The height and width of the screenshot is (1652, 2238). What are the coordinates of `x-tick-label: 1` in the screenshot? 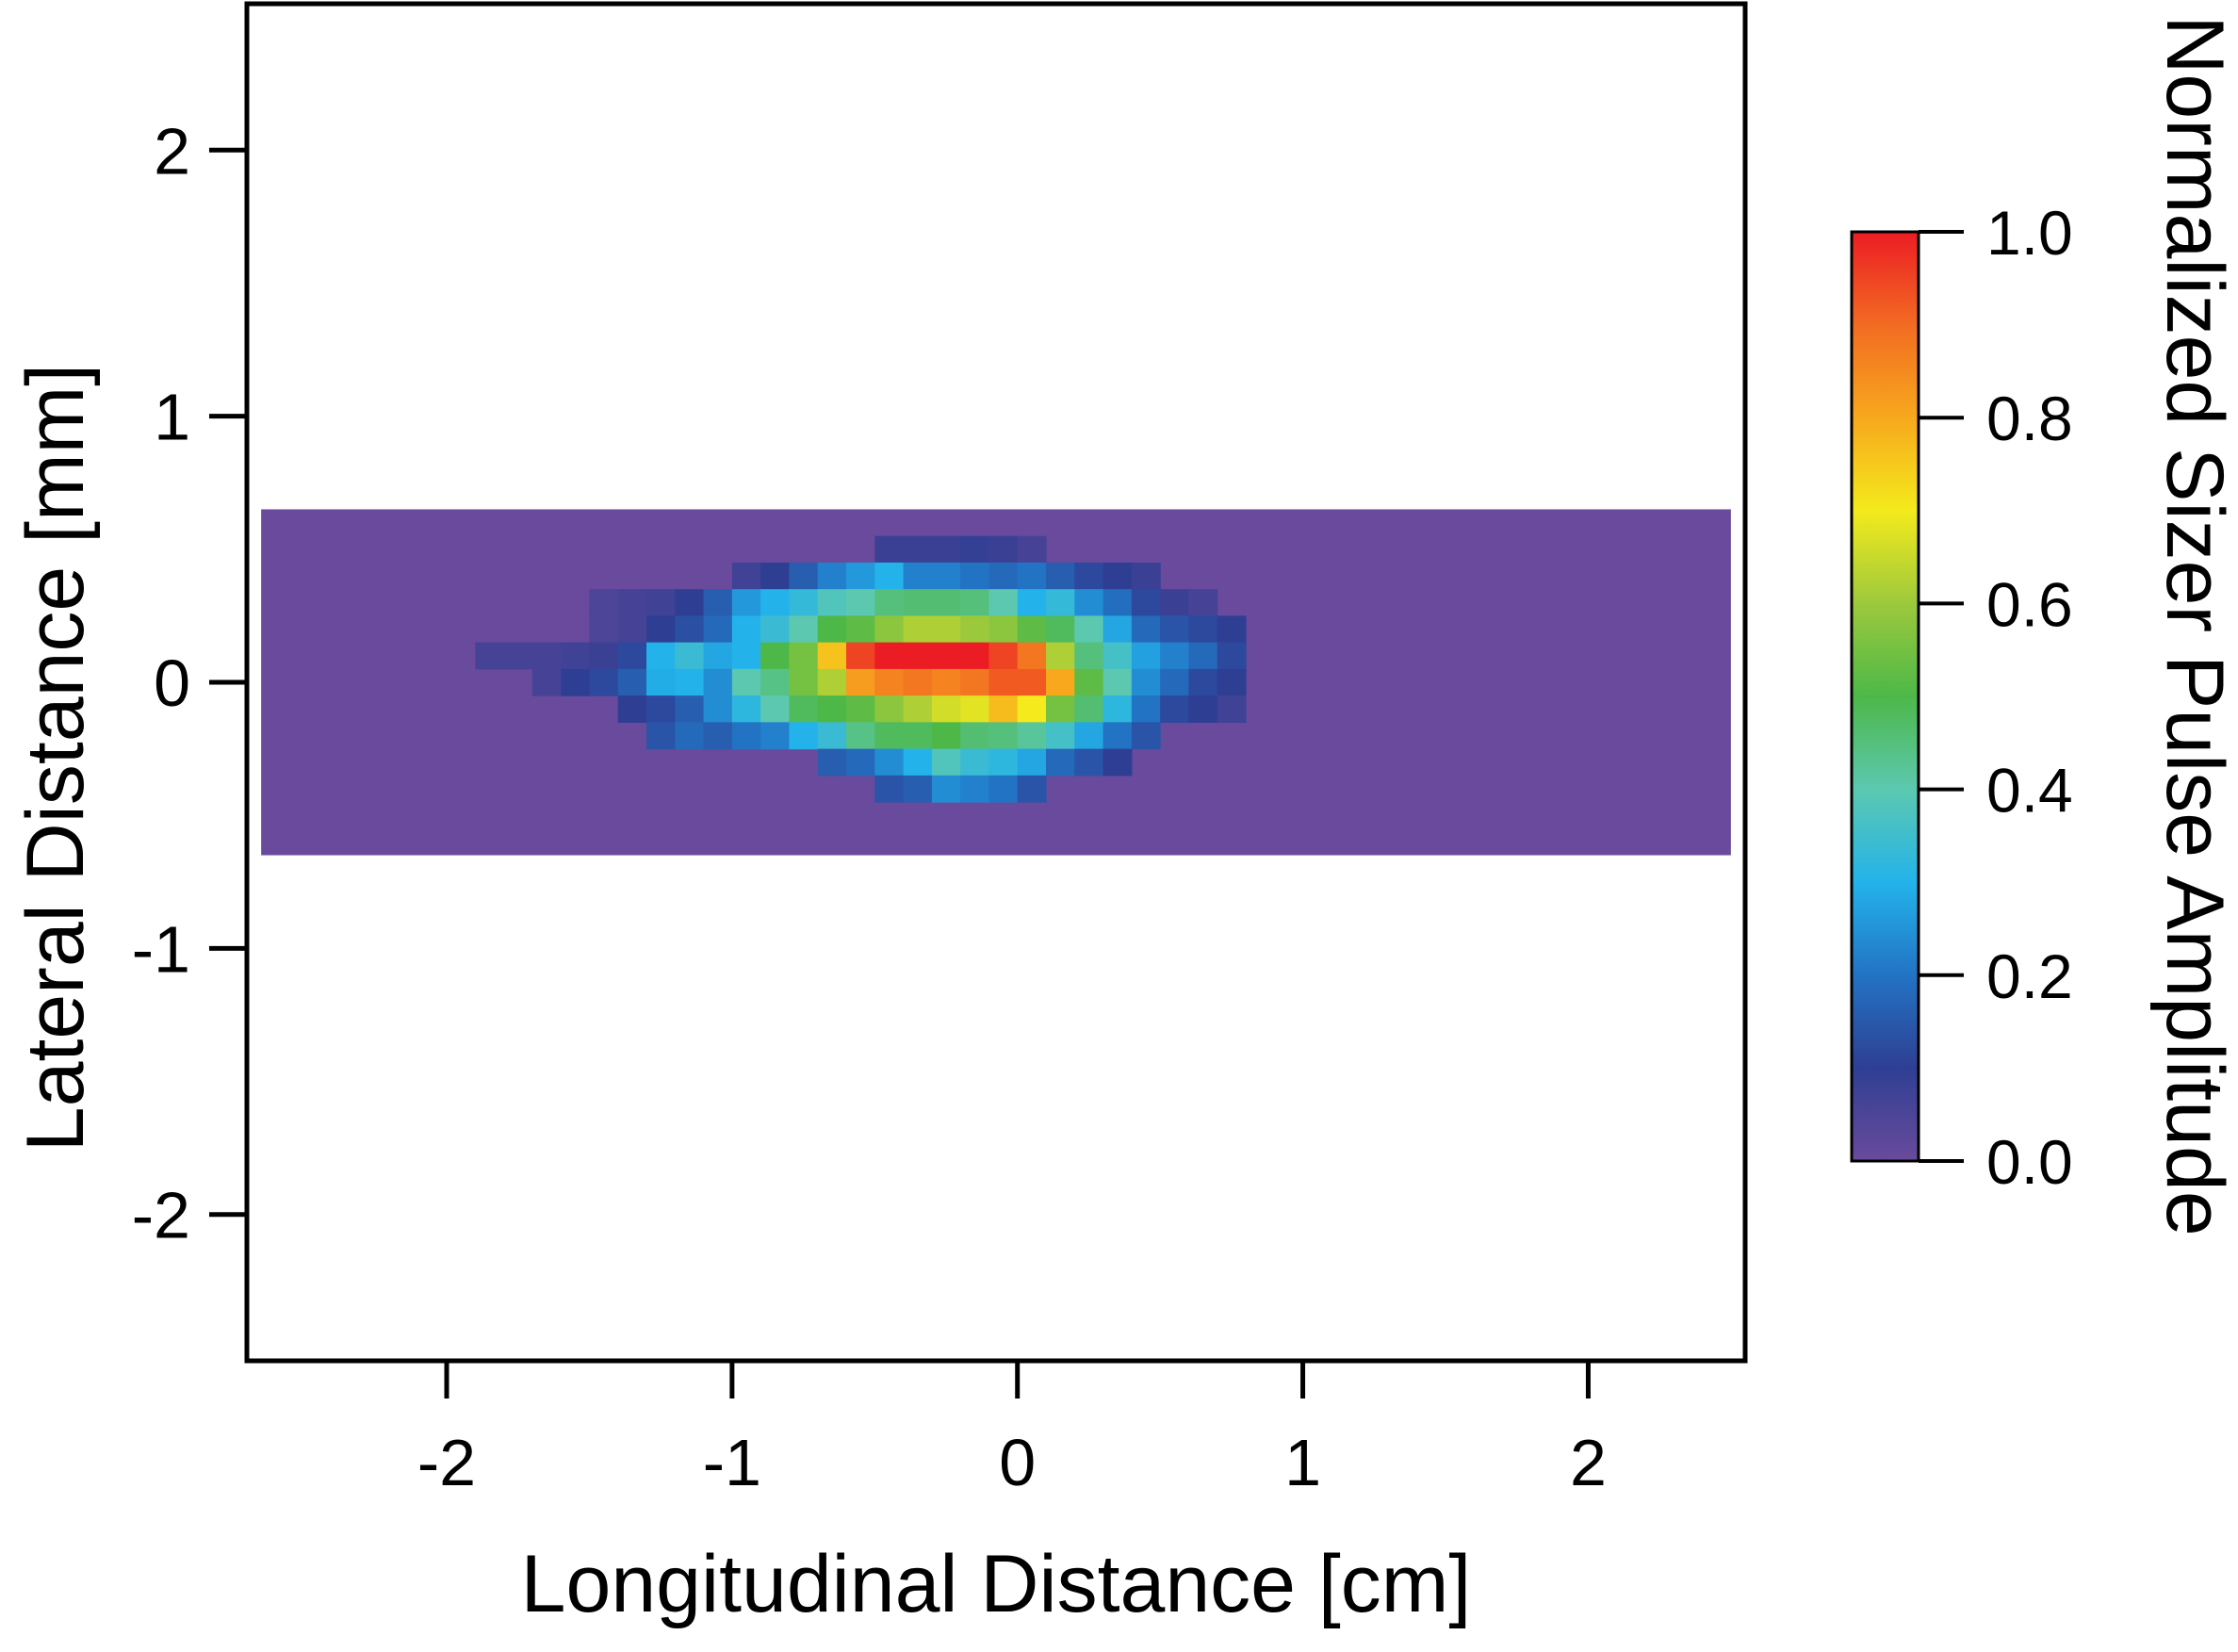 It's located at (1303, 1462).